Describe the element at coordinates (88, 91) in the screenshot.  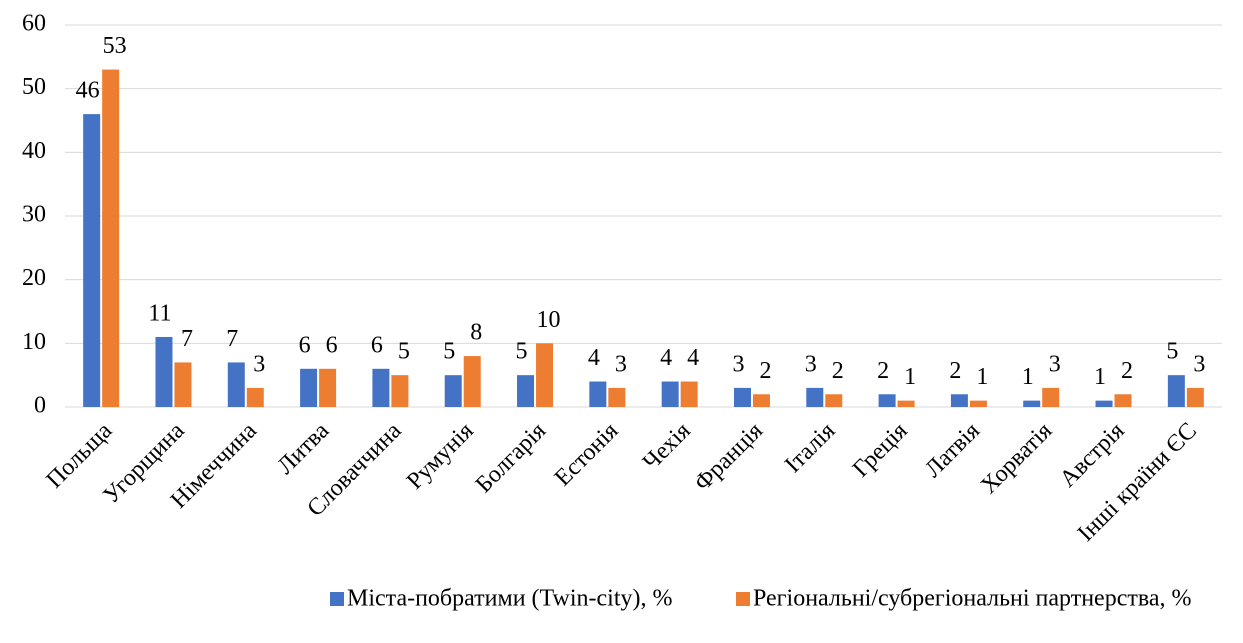
I see `data-label: 46` at that location.